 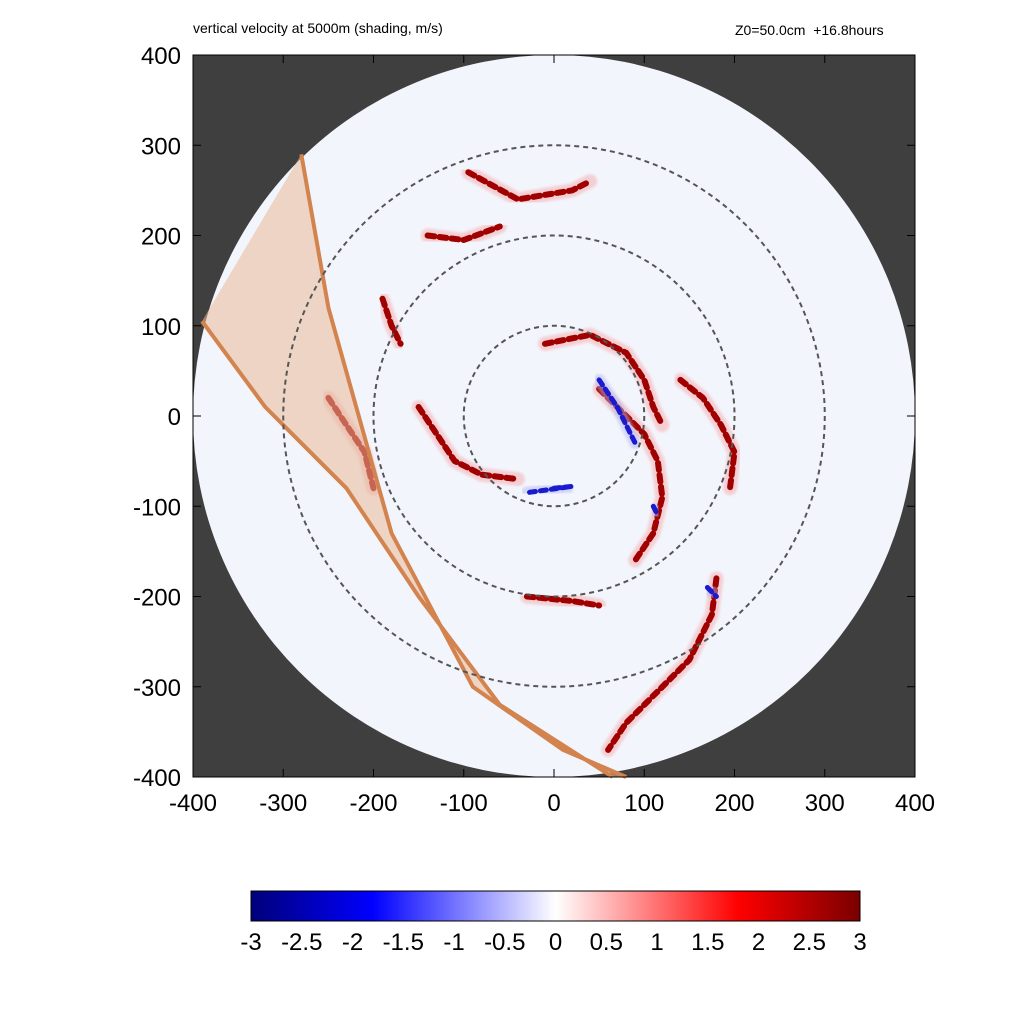 I want to click on y-tick-label: 0, so click(x=174, y=417).